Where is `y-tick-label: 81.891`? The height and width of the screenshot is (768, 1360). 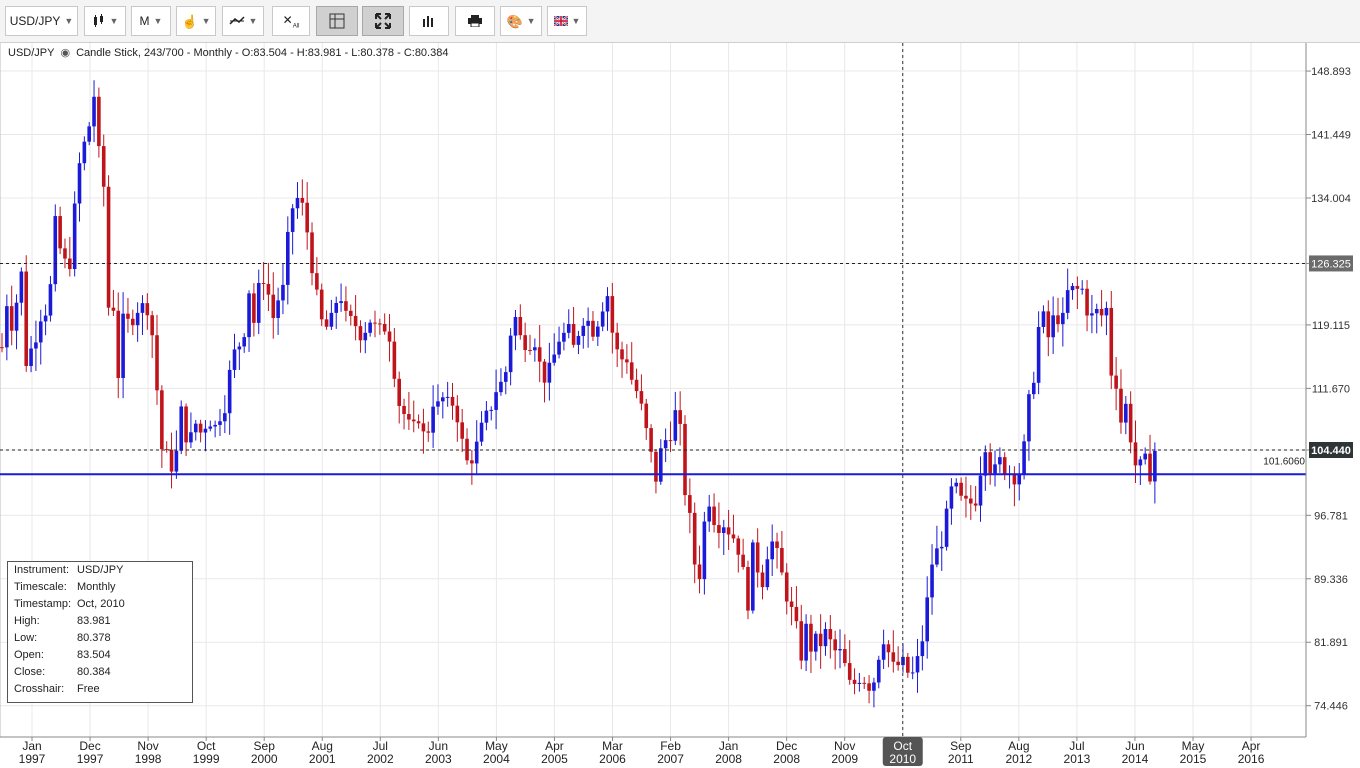 y-tick-label: 81.891 is located at coordinates (1331, 643).